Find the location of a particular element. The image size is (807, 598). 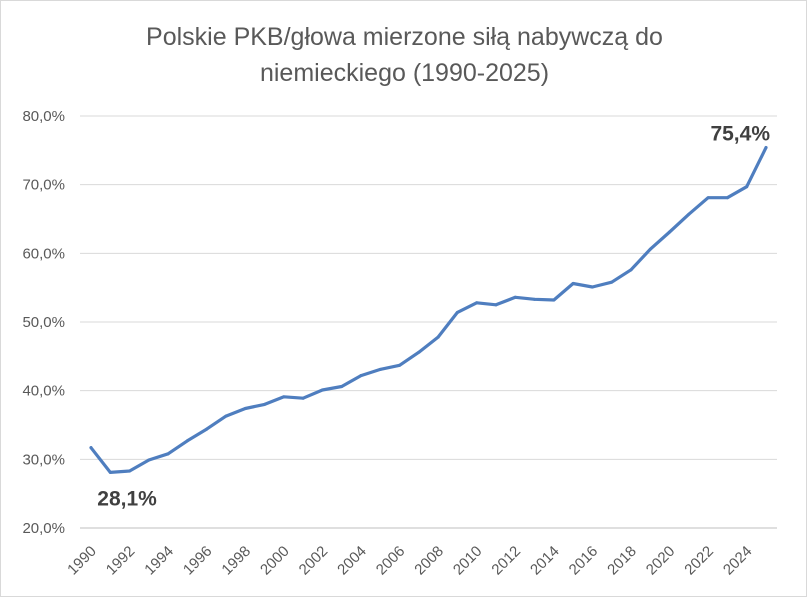

x-tick-label: 2000 is located at coordinates (275, 561).